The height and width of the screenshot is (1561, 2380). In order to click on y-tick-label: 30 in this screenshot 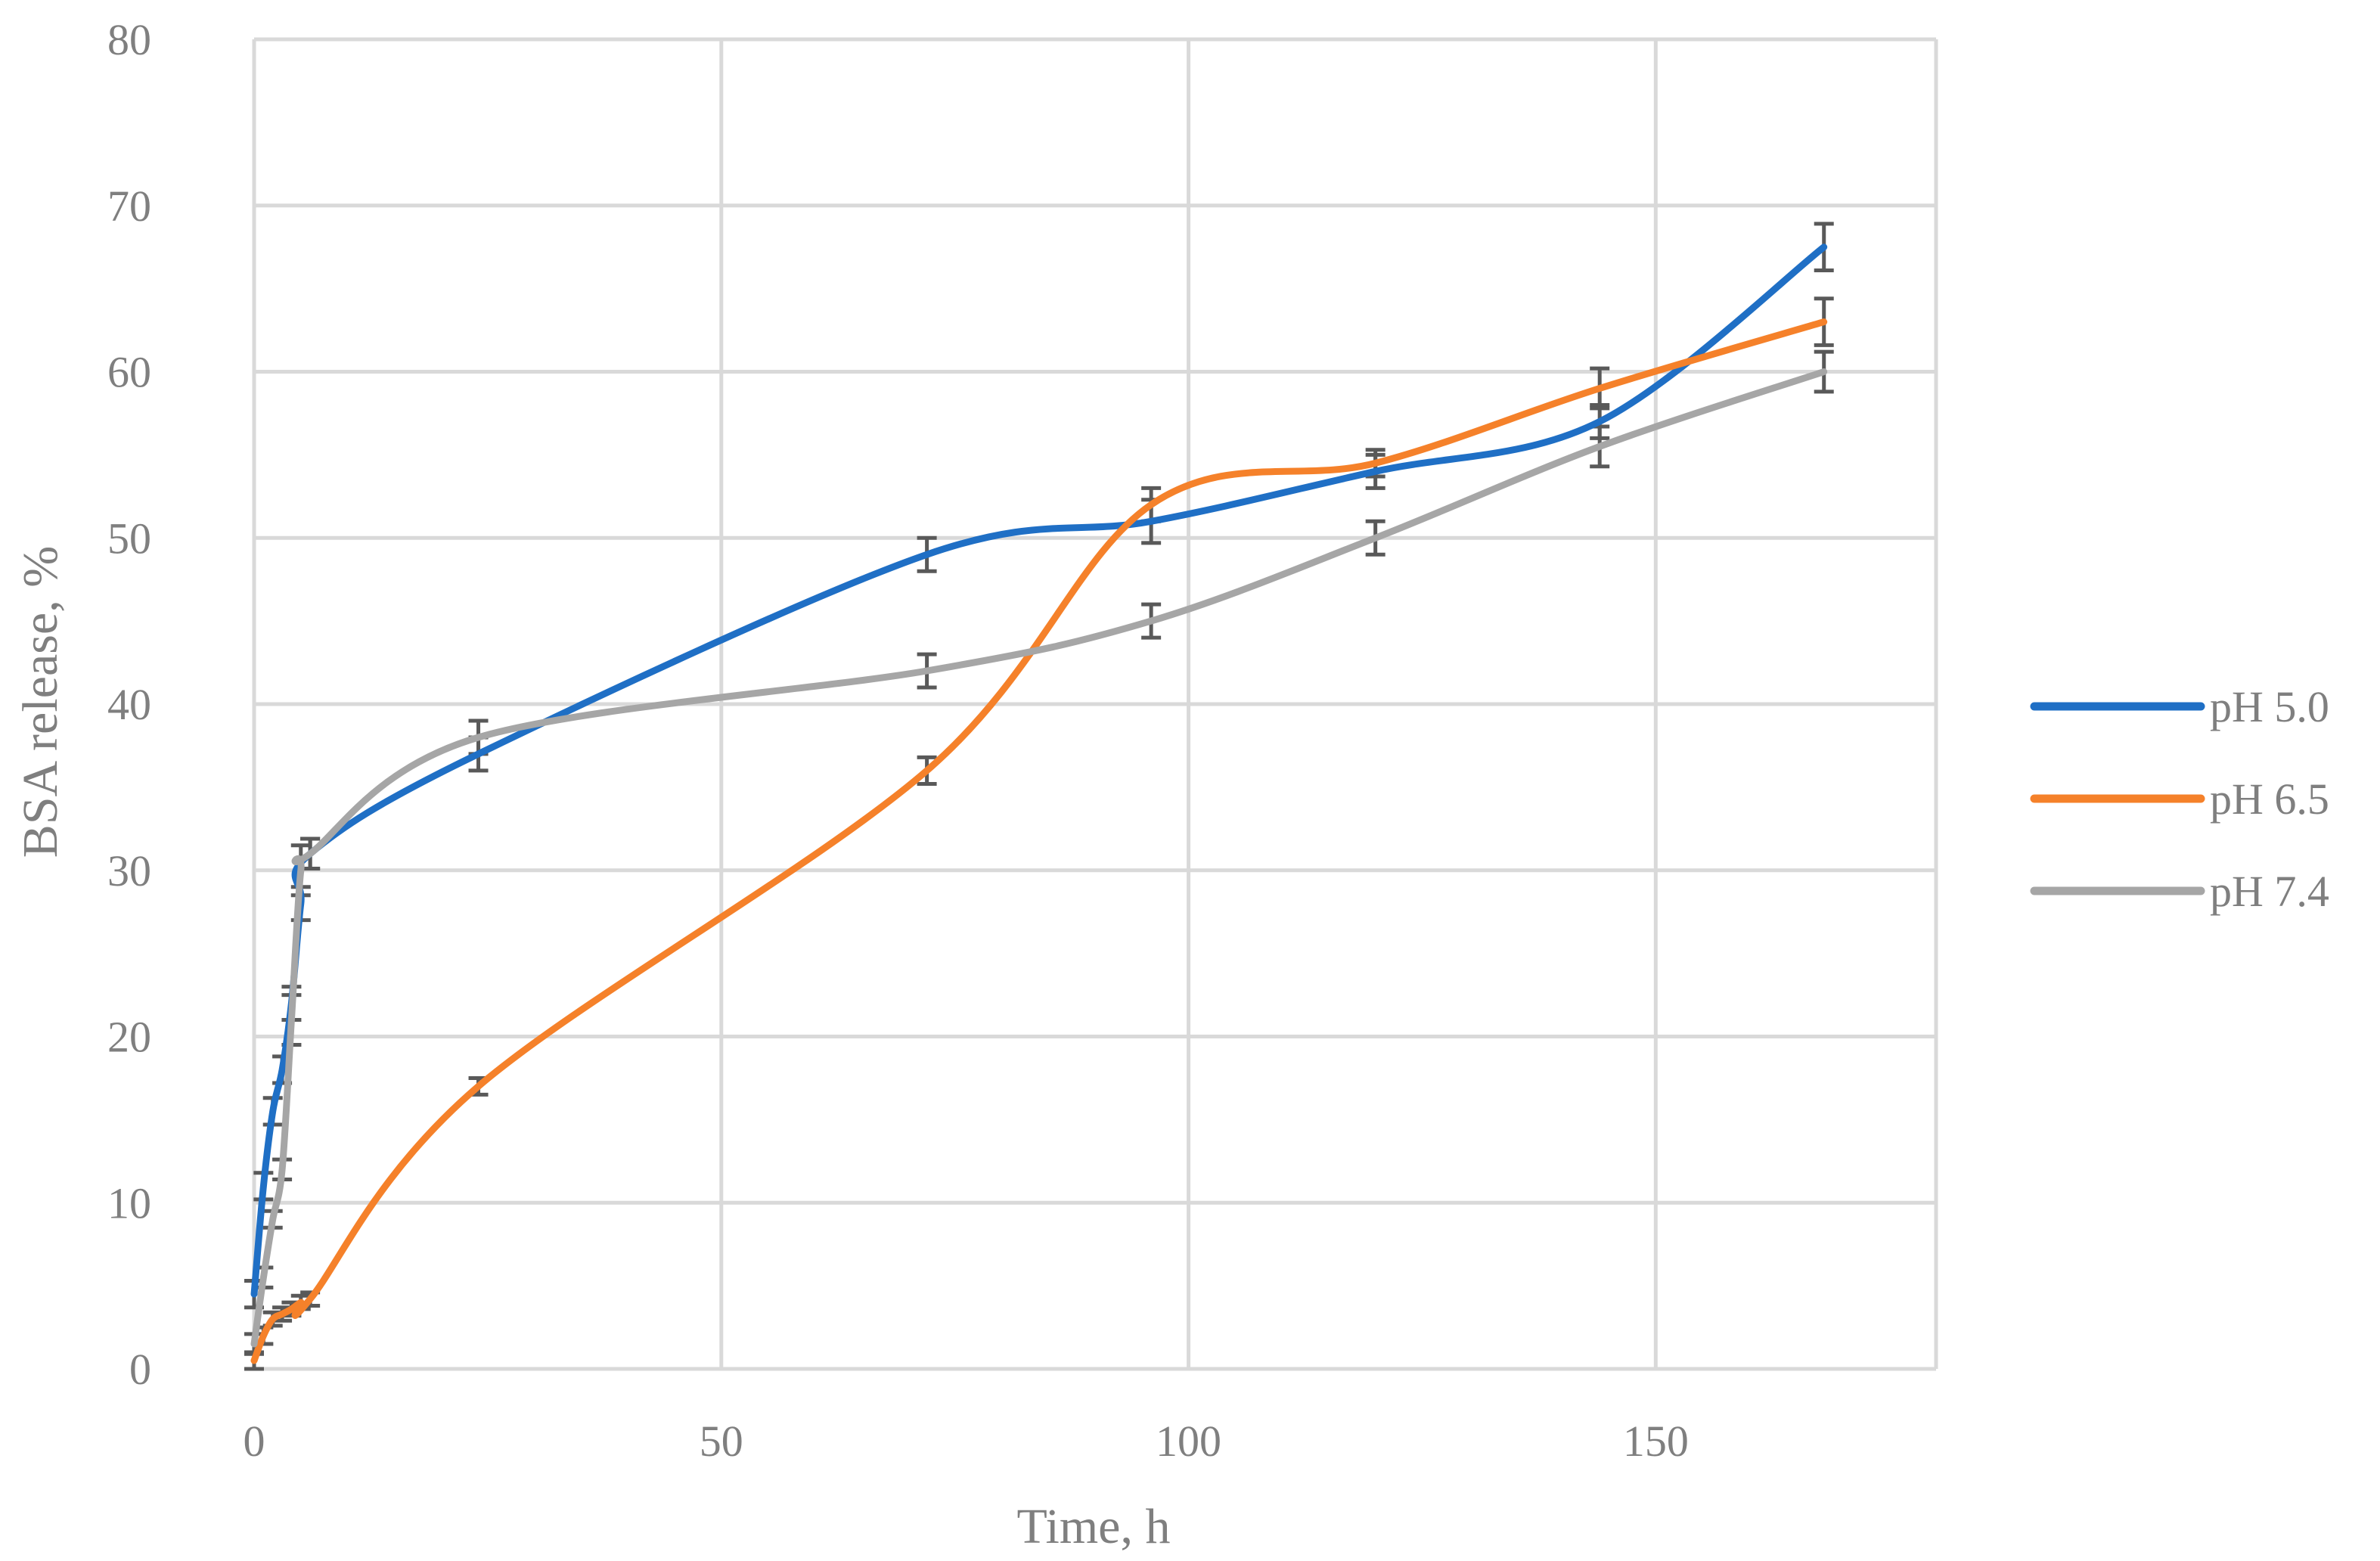, I will do `click(129, 870)`.